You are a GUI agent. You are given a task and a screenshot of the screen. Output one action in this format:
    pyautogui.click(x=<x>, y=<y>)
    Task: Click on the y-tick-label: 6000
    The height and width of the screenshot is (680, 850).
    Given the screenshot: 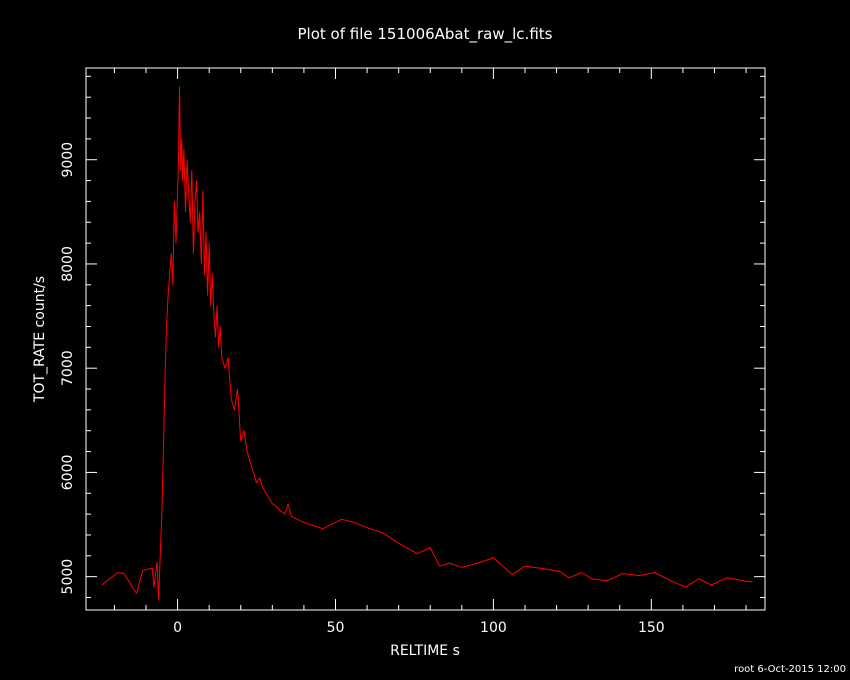 What is the action you would take?
    pyautogui.click(x=68, y=473)
    